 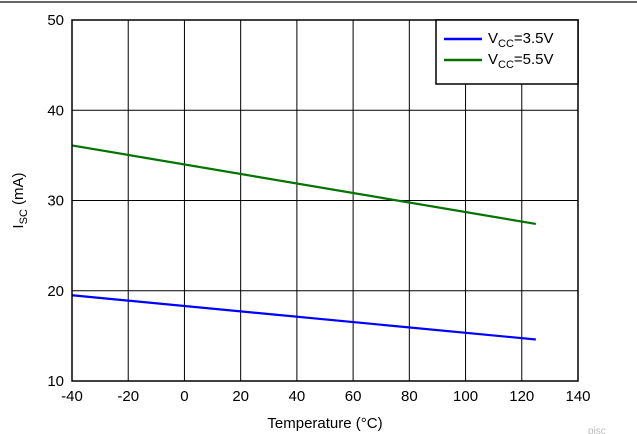 I want to click on x-tick-label: -40, so click(x=72, y=396).